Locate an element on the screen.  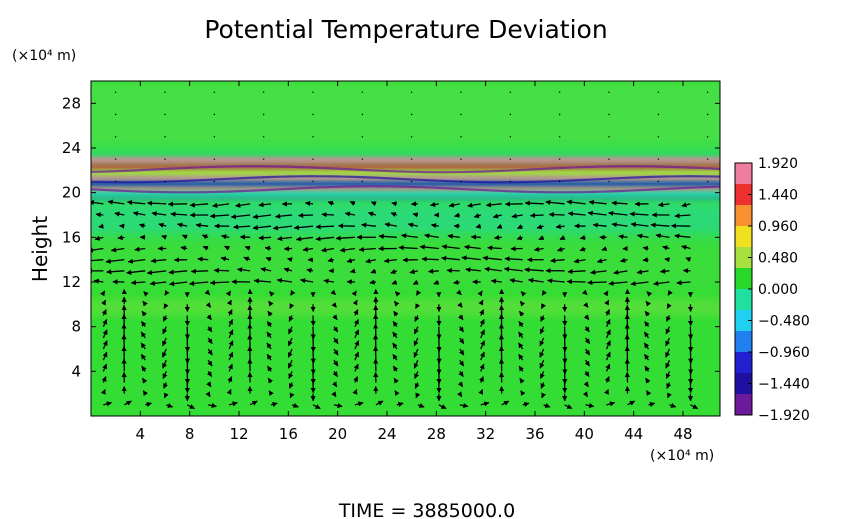
colorbar-swatches is located at coordinates (743, 289).